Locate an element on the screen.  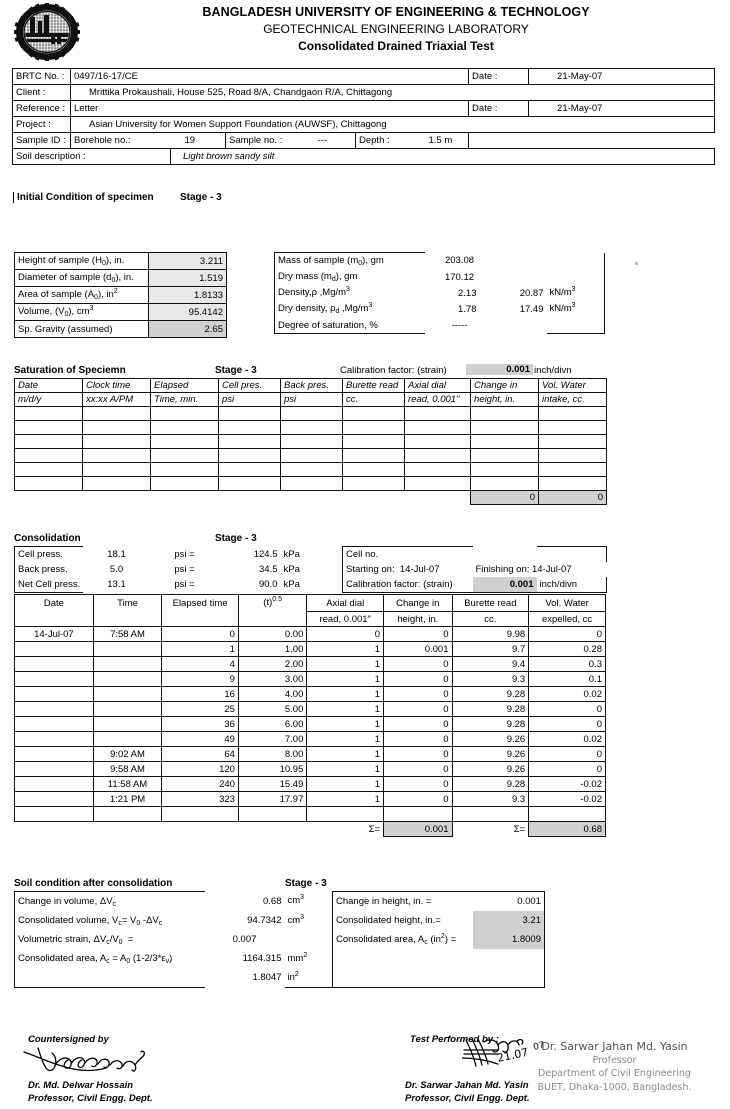
cons-cell-time: 9:02 AM is located at coordinates (127, 754).